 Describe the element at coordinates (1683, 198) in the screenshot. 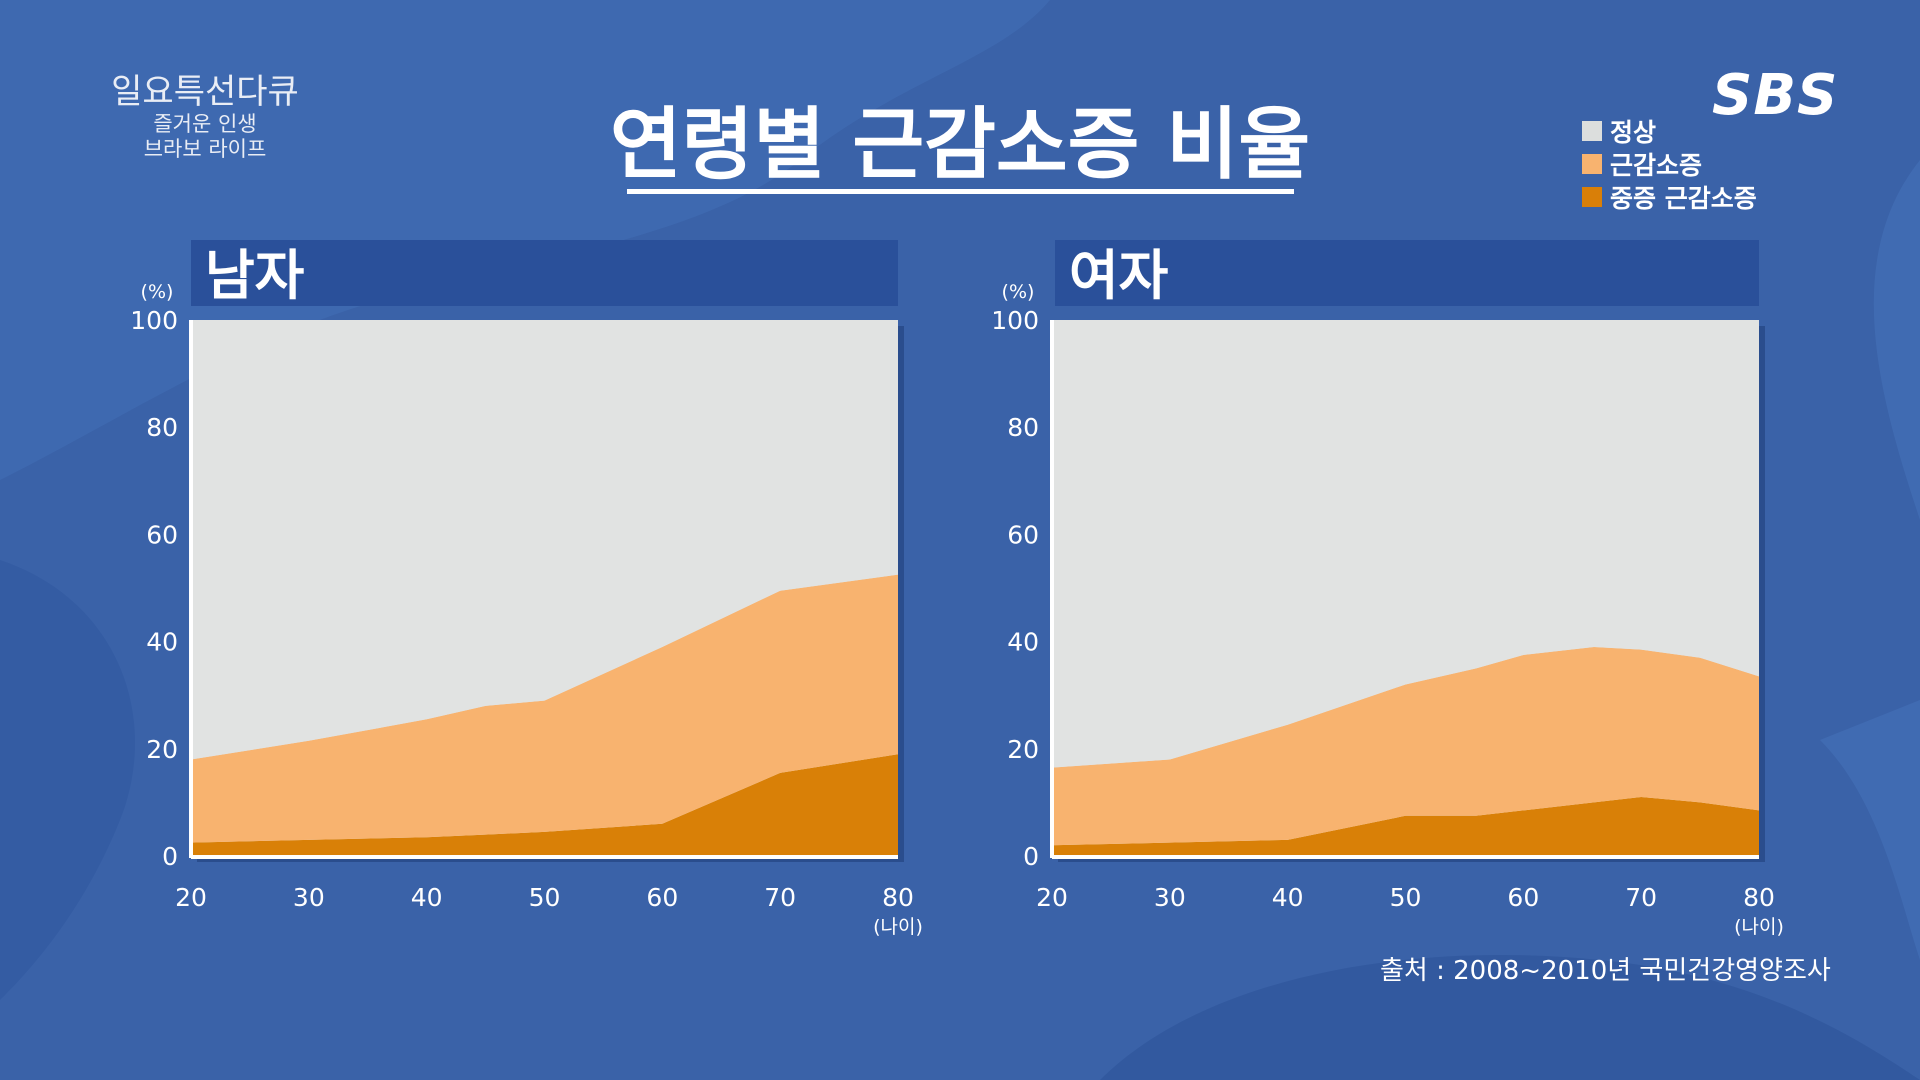

I see `legend-label-severe: 중증 근감소증` at that location.